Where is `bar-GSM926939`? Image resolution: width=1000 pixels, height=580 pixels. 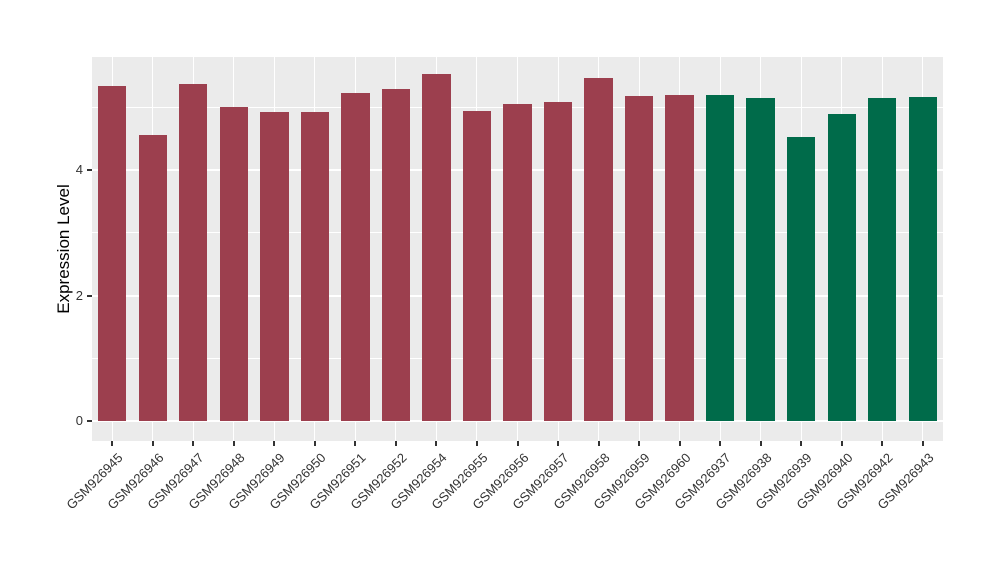
bar-GSM926939 is located at coordinates (801, 278).